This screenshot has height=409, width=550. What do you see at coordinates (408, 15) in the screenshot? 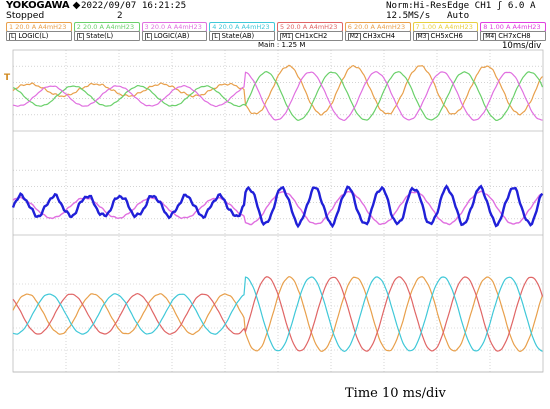
I see `sample-rate: 12.5MS/s` at bounding box center [408, 15].